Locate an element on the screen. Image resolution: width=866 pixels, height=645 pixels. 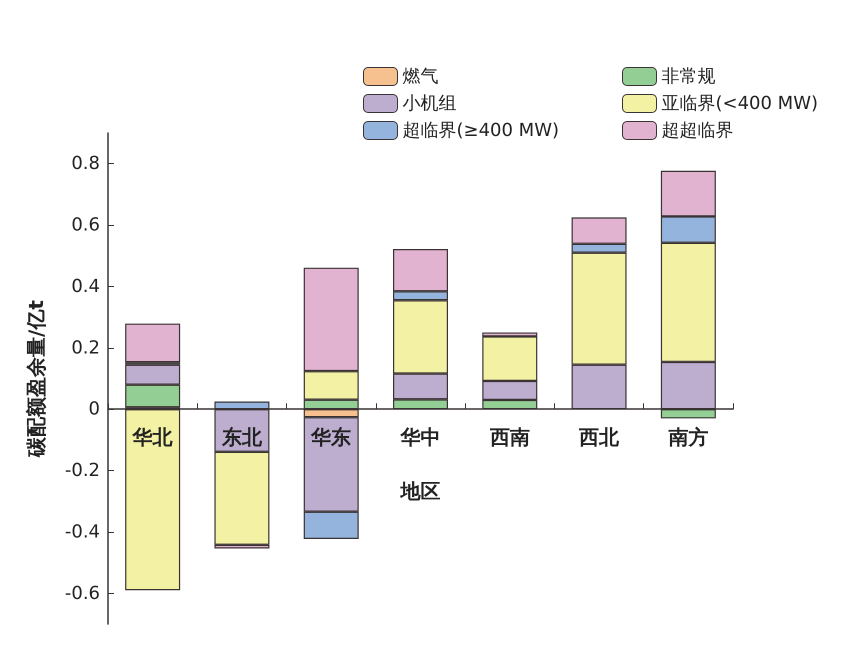
legend-label: 非常规 is located at coordinates (689, 76).